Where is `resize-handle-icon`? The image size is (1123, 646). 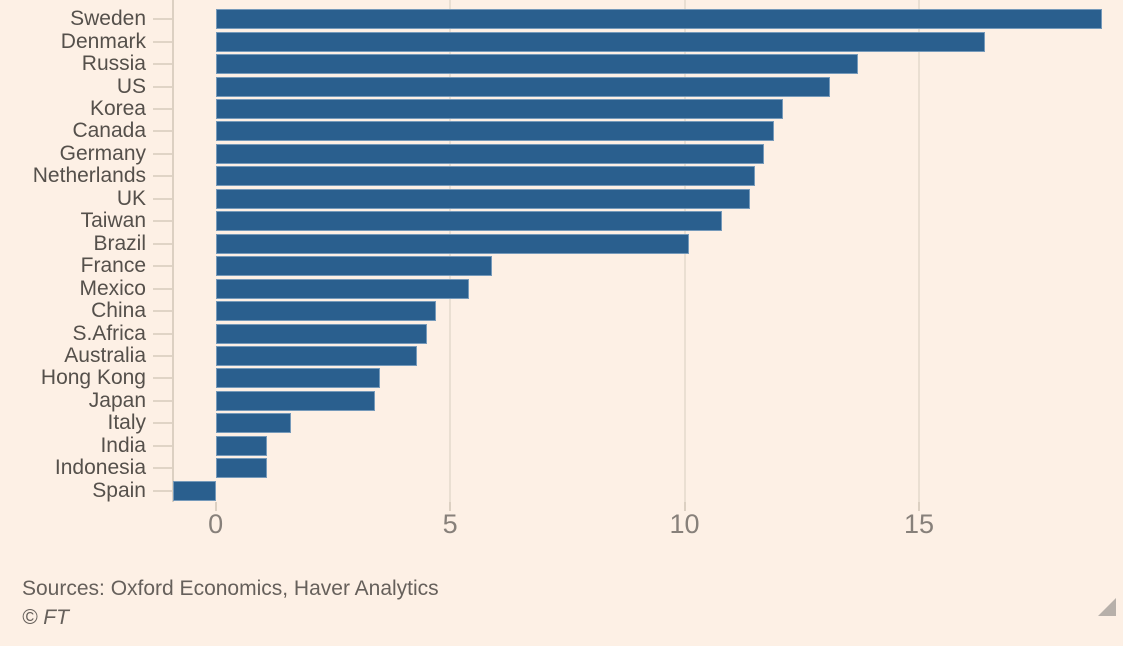
resize-handle-icon is located at coordinates (1107, 607).